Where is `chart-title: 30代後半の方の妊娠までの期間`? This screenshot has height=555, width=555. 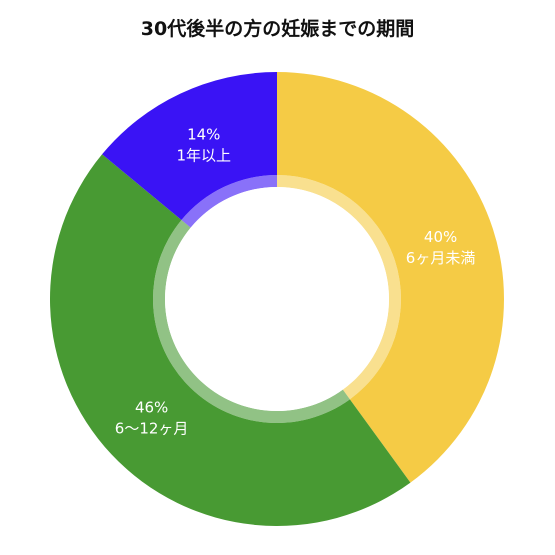 chart-title: 30代後半の方の妊娠までの期間 is located at coordinates (277, 29).